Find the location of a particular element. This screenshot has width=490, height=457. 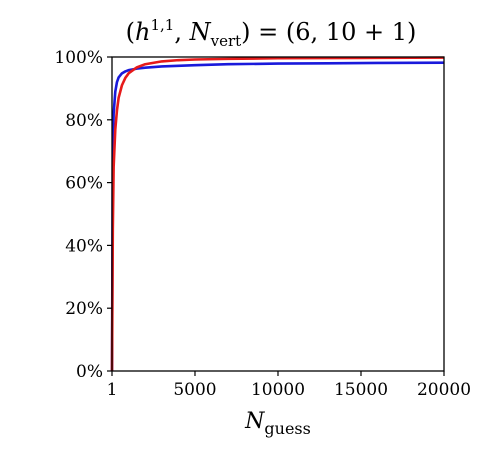

y-tick-label: 60% is located at coordinates (84, 184).